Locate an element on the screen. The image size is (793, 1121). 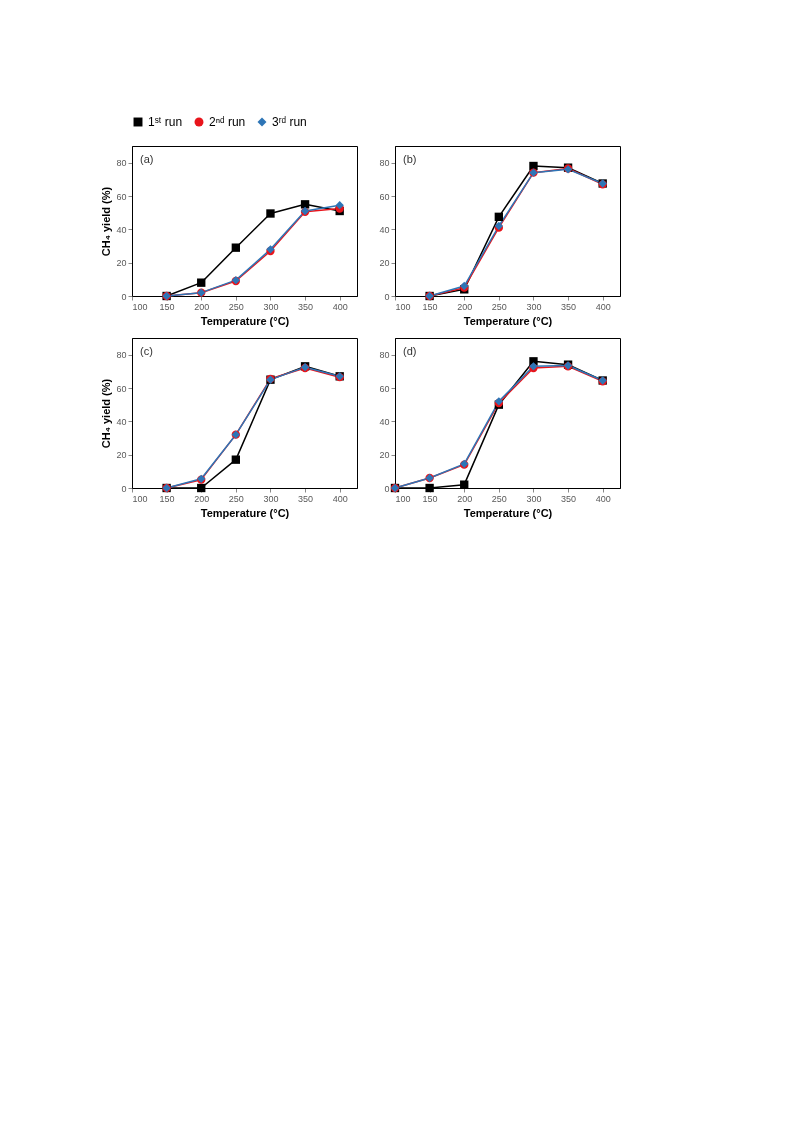
legend-label: 3ʳᵈ run is located at coordinates (289, 122).